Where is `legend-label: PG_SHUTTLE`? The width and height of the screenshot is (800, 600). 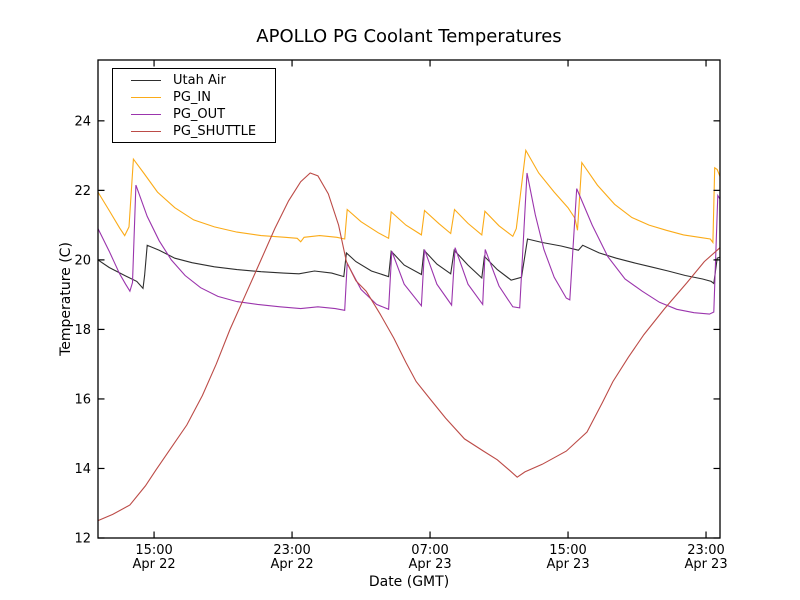 legend-label: PG_SHUTTLE is located at coordinates (215, 131).